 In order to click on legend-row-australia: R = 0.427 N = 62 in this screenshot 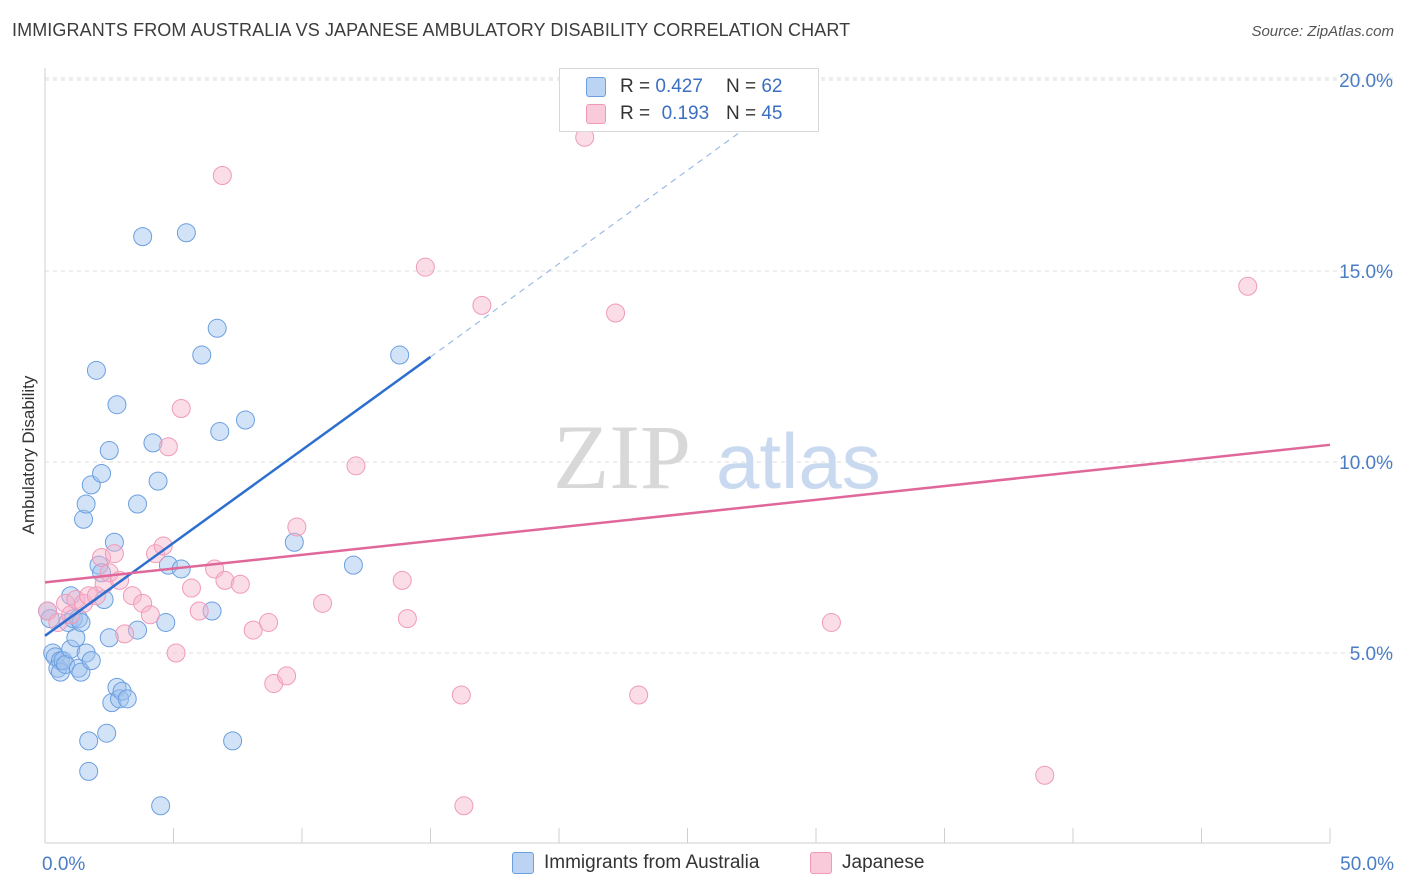, I will do `click(684, 87)`.